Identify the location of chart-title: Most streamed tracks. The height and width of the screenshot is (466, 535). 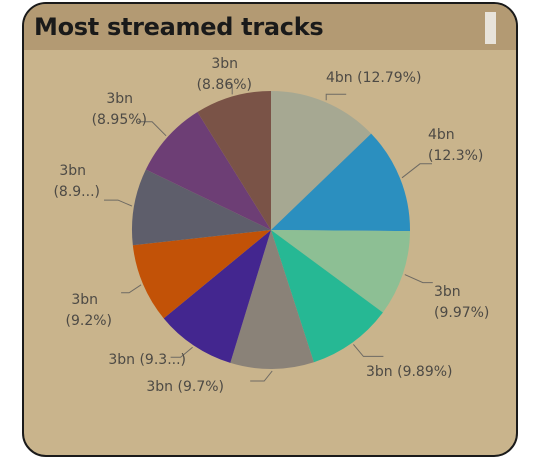
(179, 27).